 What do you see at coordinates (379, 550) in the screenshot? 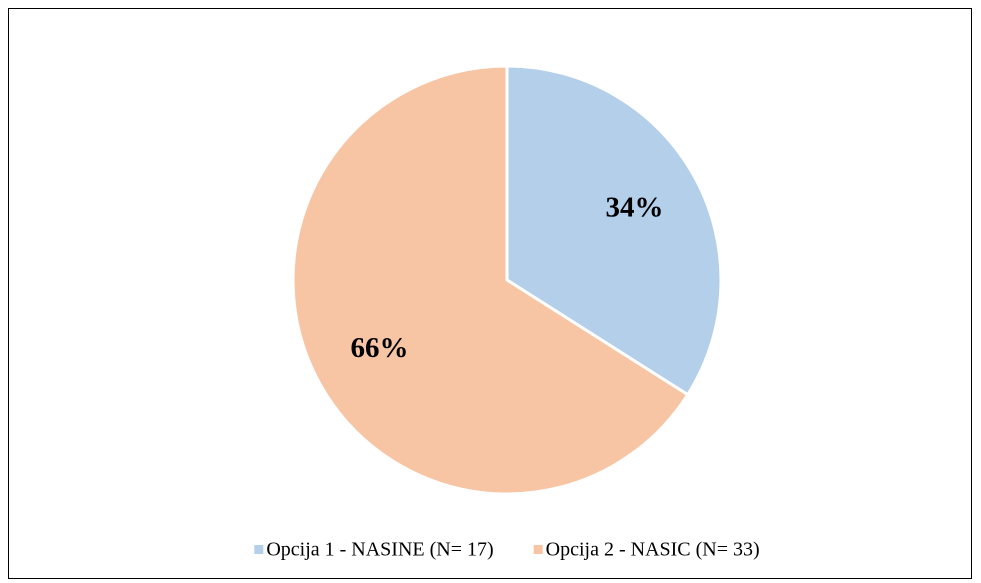
I see `legend-label: Opcija 1 - NASINE (N= 17)` at bounding box center [379, 550].